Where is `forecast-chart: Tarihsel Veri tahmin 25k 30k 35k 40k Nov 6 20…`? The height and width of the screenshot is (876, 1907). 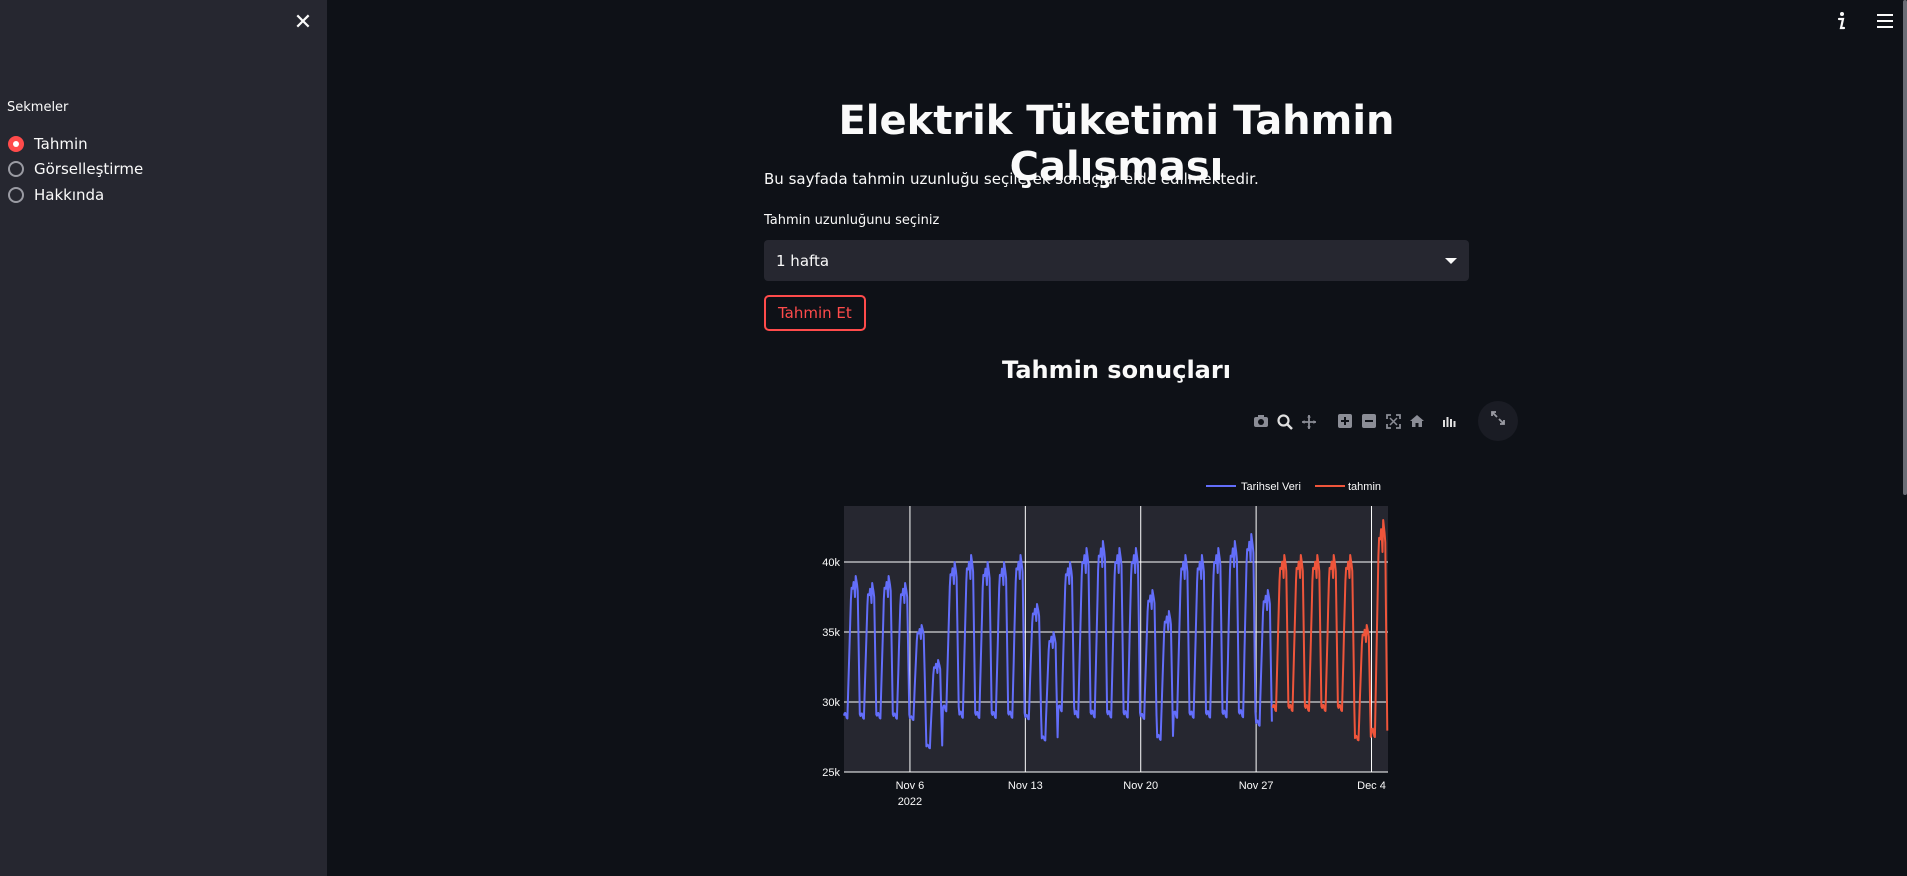 forecast-chart: Tarihsel Veri tahmin 25k 30k 35k 40k Nov 6 20… is located at coordinates (1100, 647).